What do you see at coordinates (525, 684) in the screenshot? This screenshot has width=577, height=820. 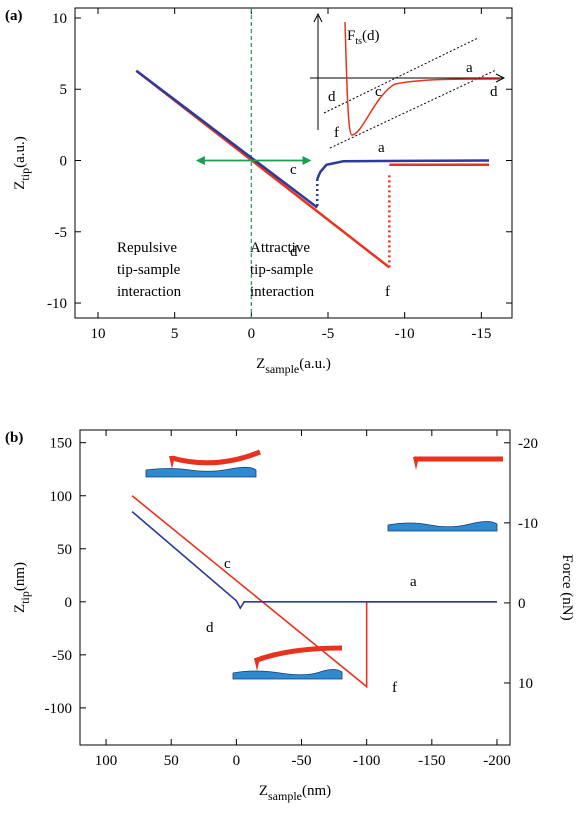 I see `y2-tick-label: 10` at bounding box center [525, 684].